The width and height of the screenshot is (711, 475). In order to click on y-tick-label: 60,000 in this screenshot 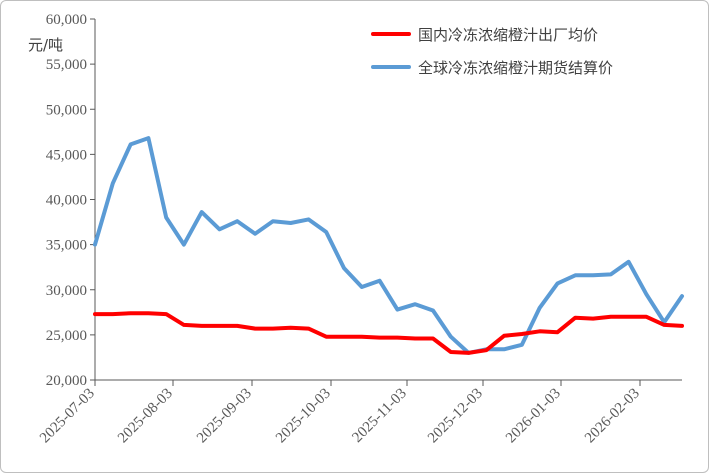, I will do `click(66, 20)`.